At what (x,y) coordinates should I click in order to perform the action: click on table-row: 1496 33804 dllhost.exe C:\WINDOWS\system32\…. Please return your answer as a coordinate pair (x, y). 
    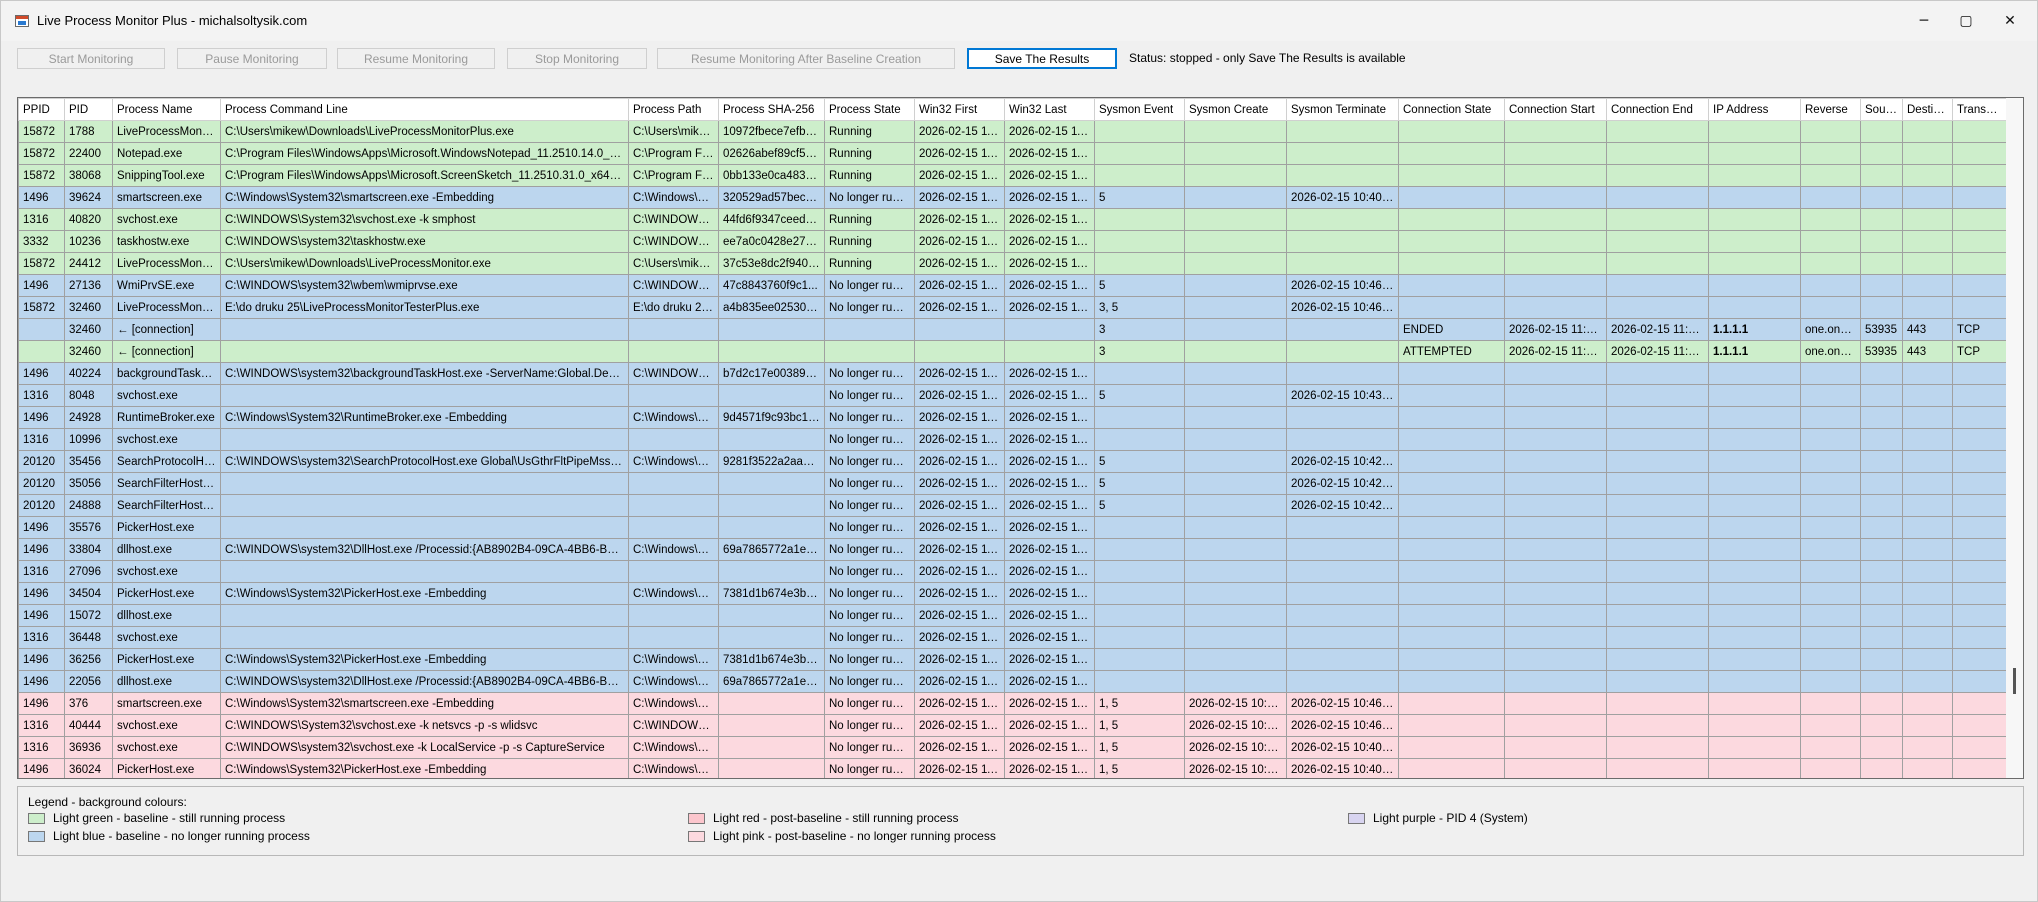
    Looking at the image, I should click on (1012, 549).